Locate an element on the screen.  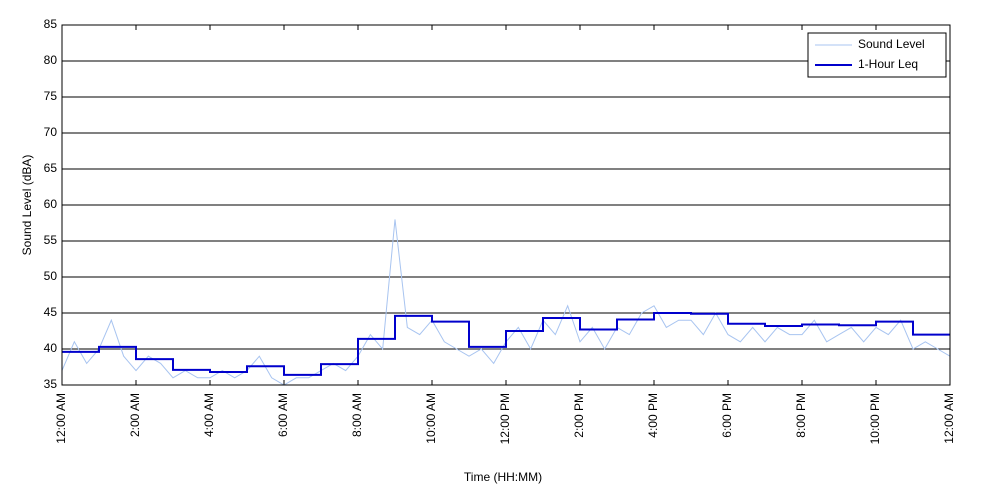
x-tick-label: 8:00 PM is located at coordinates (801, 415).